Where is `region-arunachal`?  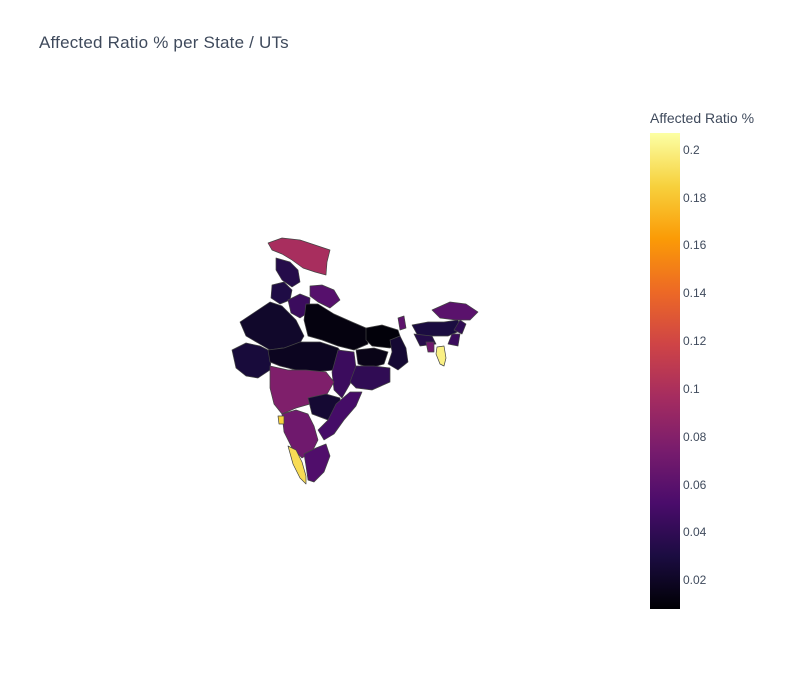
region-arunachal is located at coordinates (455, 311).